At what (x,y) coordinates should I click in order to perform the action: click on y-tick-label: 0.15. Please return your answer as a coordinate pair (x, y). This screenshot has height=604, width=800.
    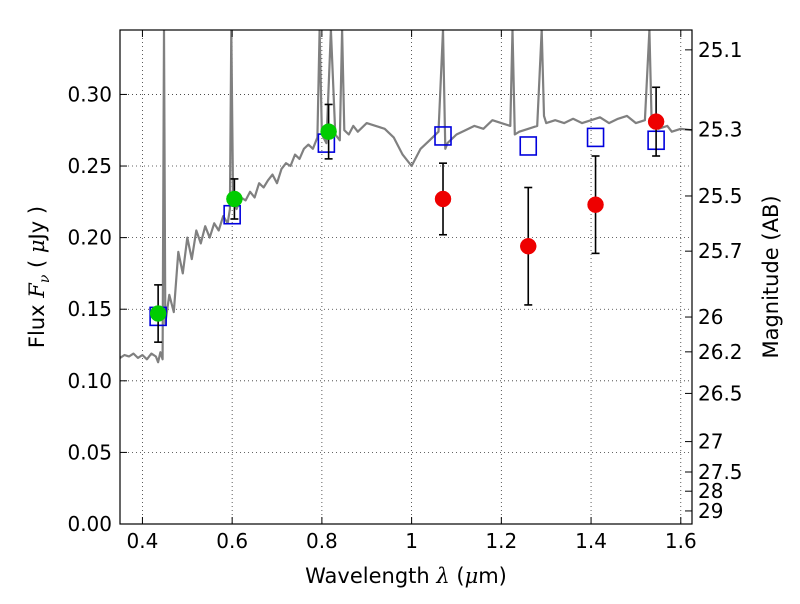
    Looking at the image, I should click on (89, 309).